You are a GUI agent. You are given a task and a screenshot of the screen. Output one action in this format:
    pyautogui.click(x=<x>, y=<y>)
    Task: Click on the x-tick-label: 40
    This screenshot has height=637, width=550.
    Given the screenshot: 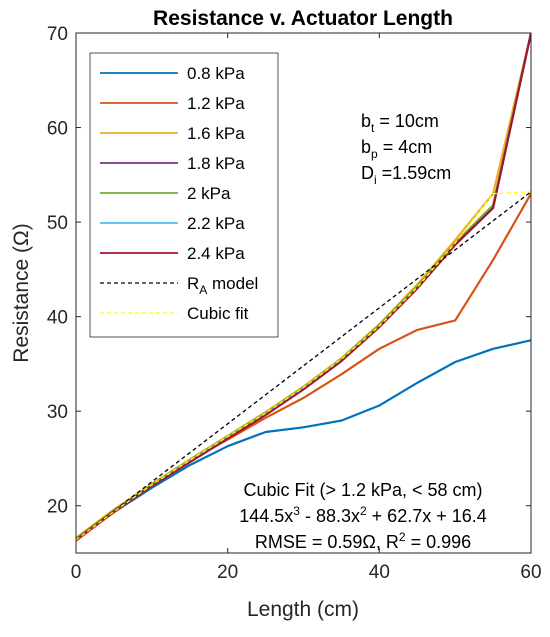 What is the action you would take?
    pyautogui.click(x=379, y=572)
    